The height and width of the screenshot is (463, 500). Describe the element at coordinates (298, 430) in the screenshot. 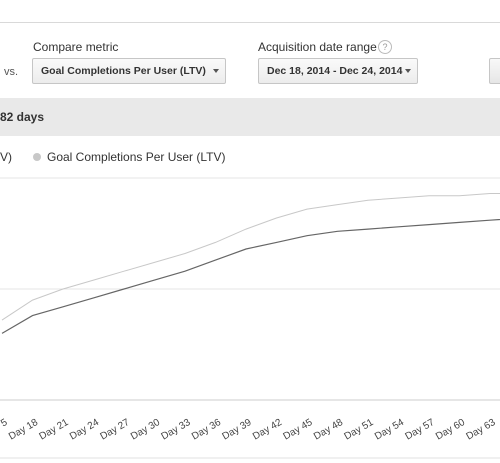

I see `x-tick-label: Day 45` at that location.